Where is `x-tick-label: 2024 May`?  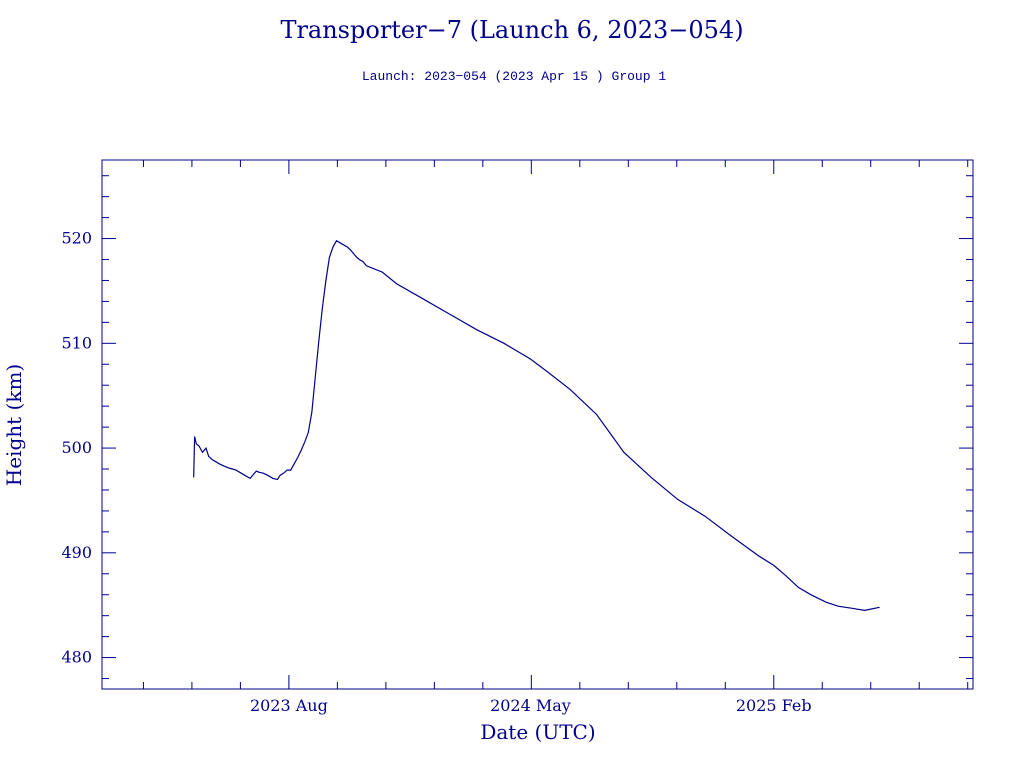
x-tick-label: 2024 May is located at coordinates (530, 705).